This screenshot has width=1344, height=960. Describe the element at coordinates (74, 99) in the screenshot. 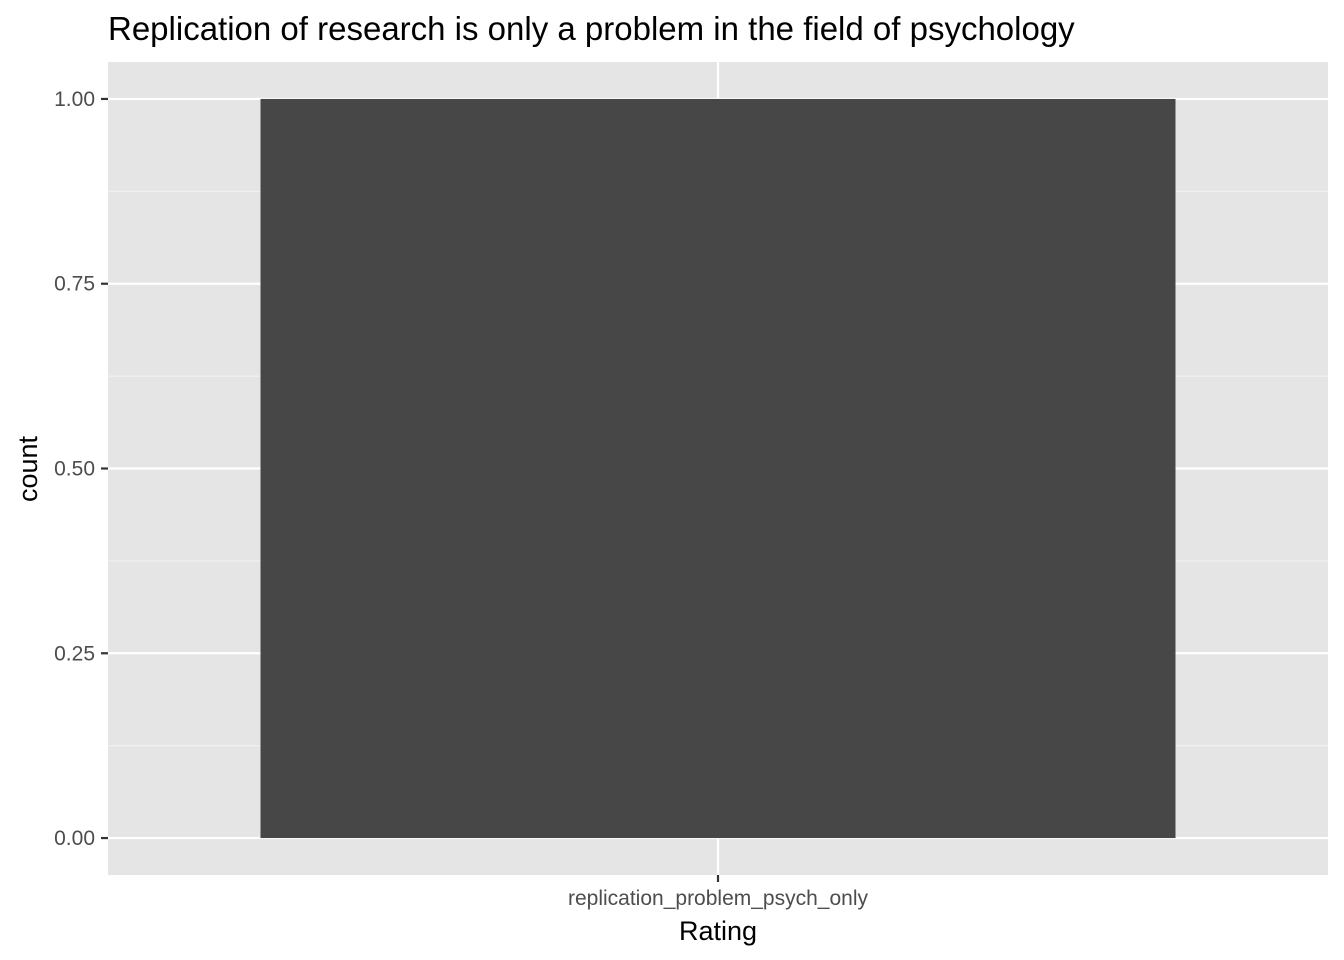

I see `y-tick-label: 1.00` at that location.